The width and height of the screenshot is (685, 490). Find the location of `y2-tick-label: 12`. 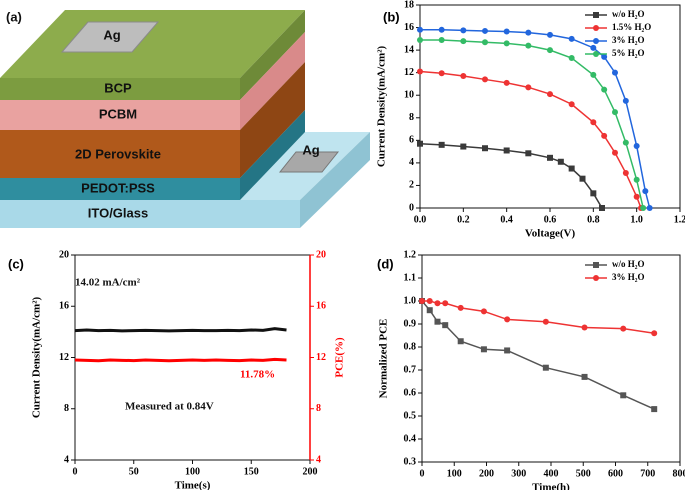

y2-tick-label: 12 is located at coordinates (321, 357).